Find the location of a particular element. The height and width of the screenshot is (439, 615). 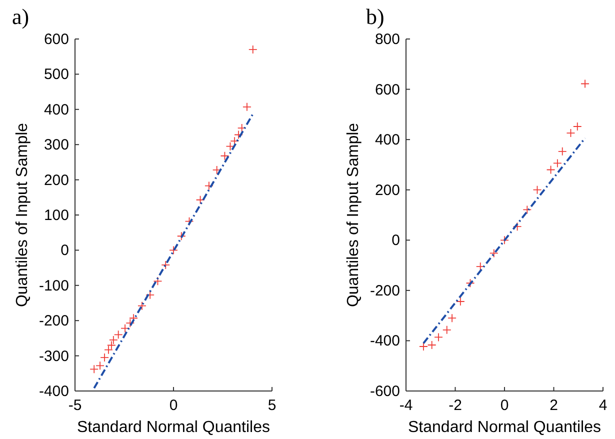

y-tick-label: 300 is located at coordinates (56, 145).